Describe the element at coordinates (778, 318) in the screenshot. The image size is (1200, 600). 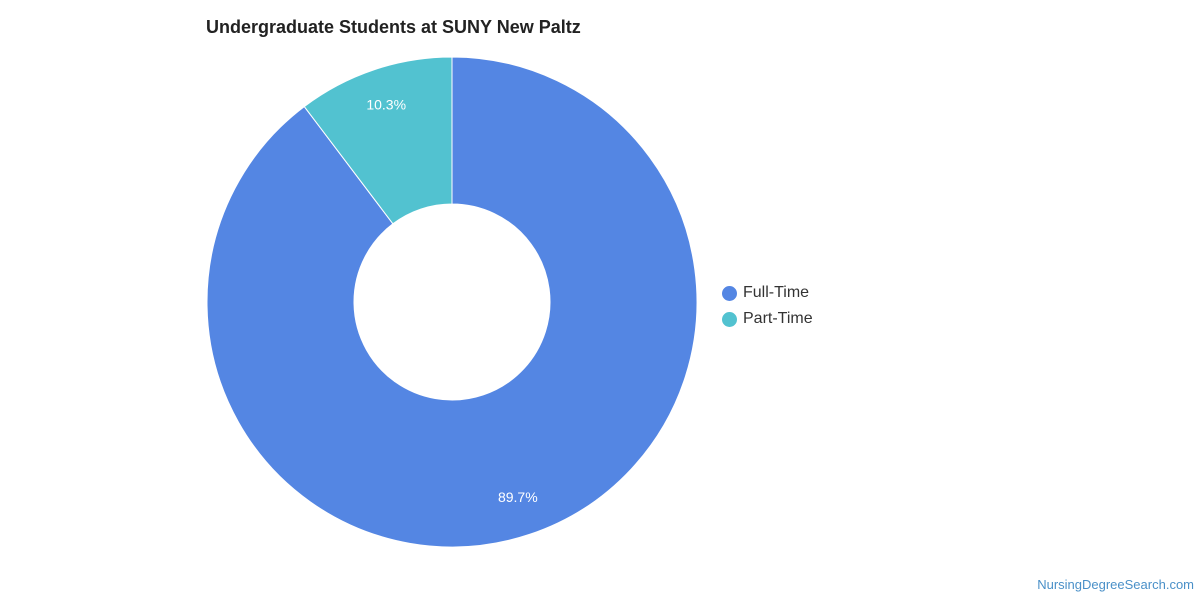
I see `legend-label-part-time: Part-Time` at that location.